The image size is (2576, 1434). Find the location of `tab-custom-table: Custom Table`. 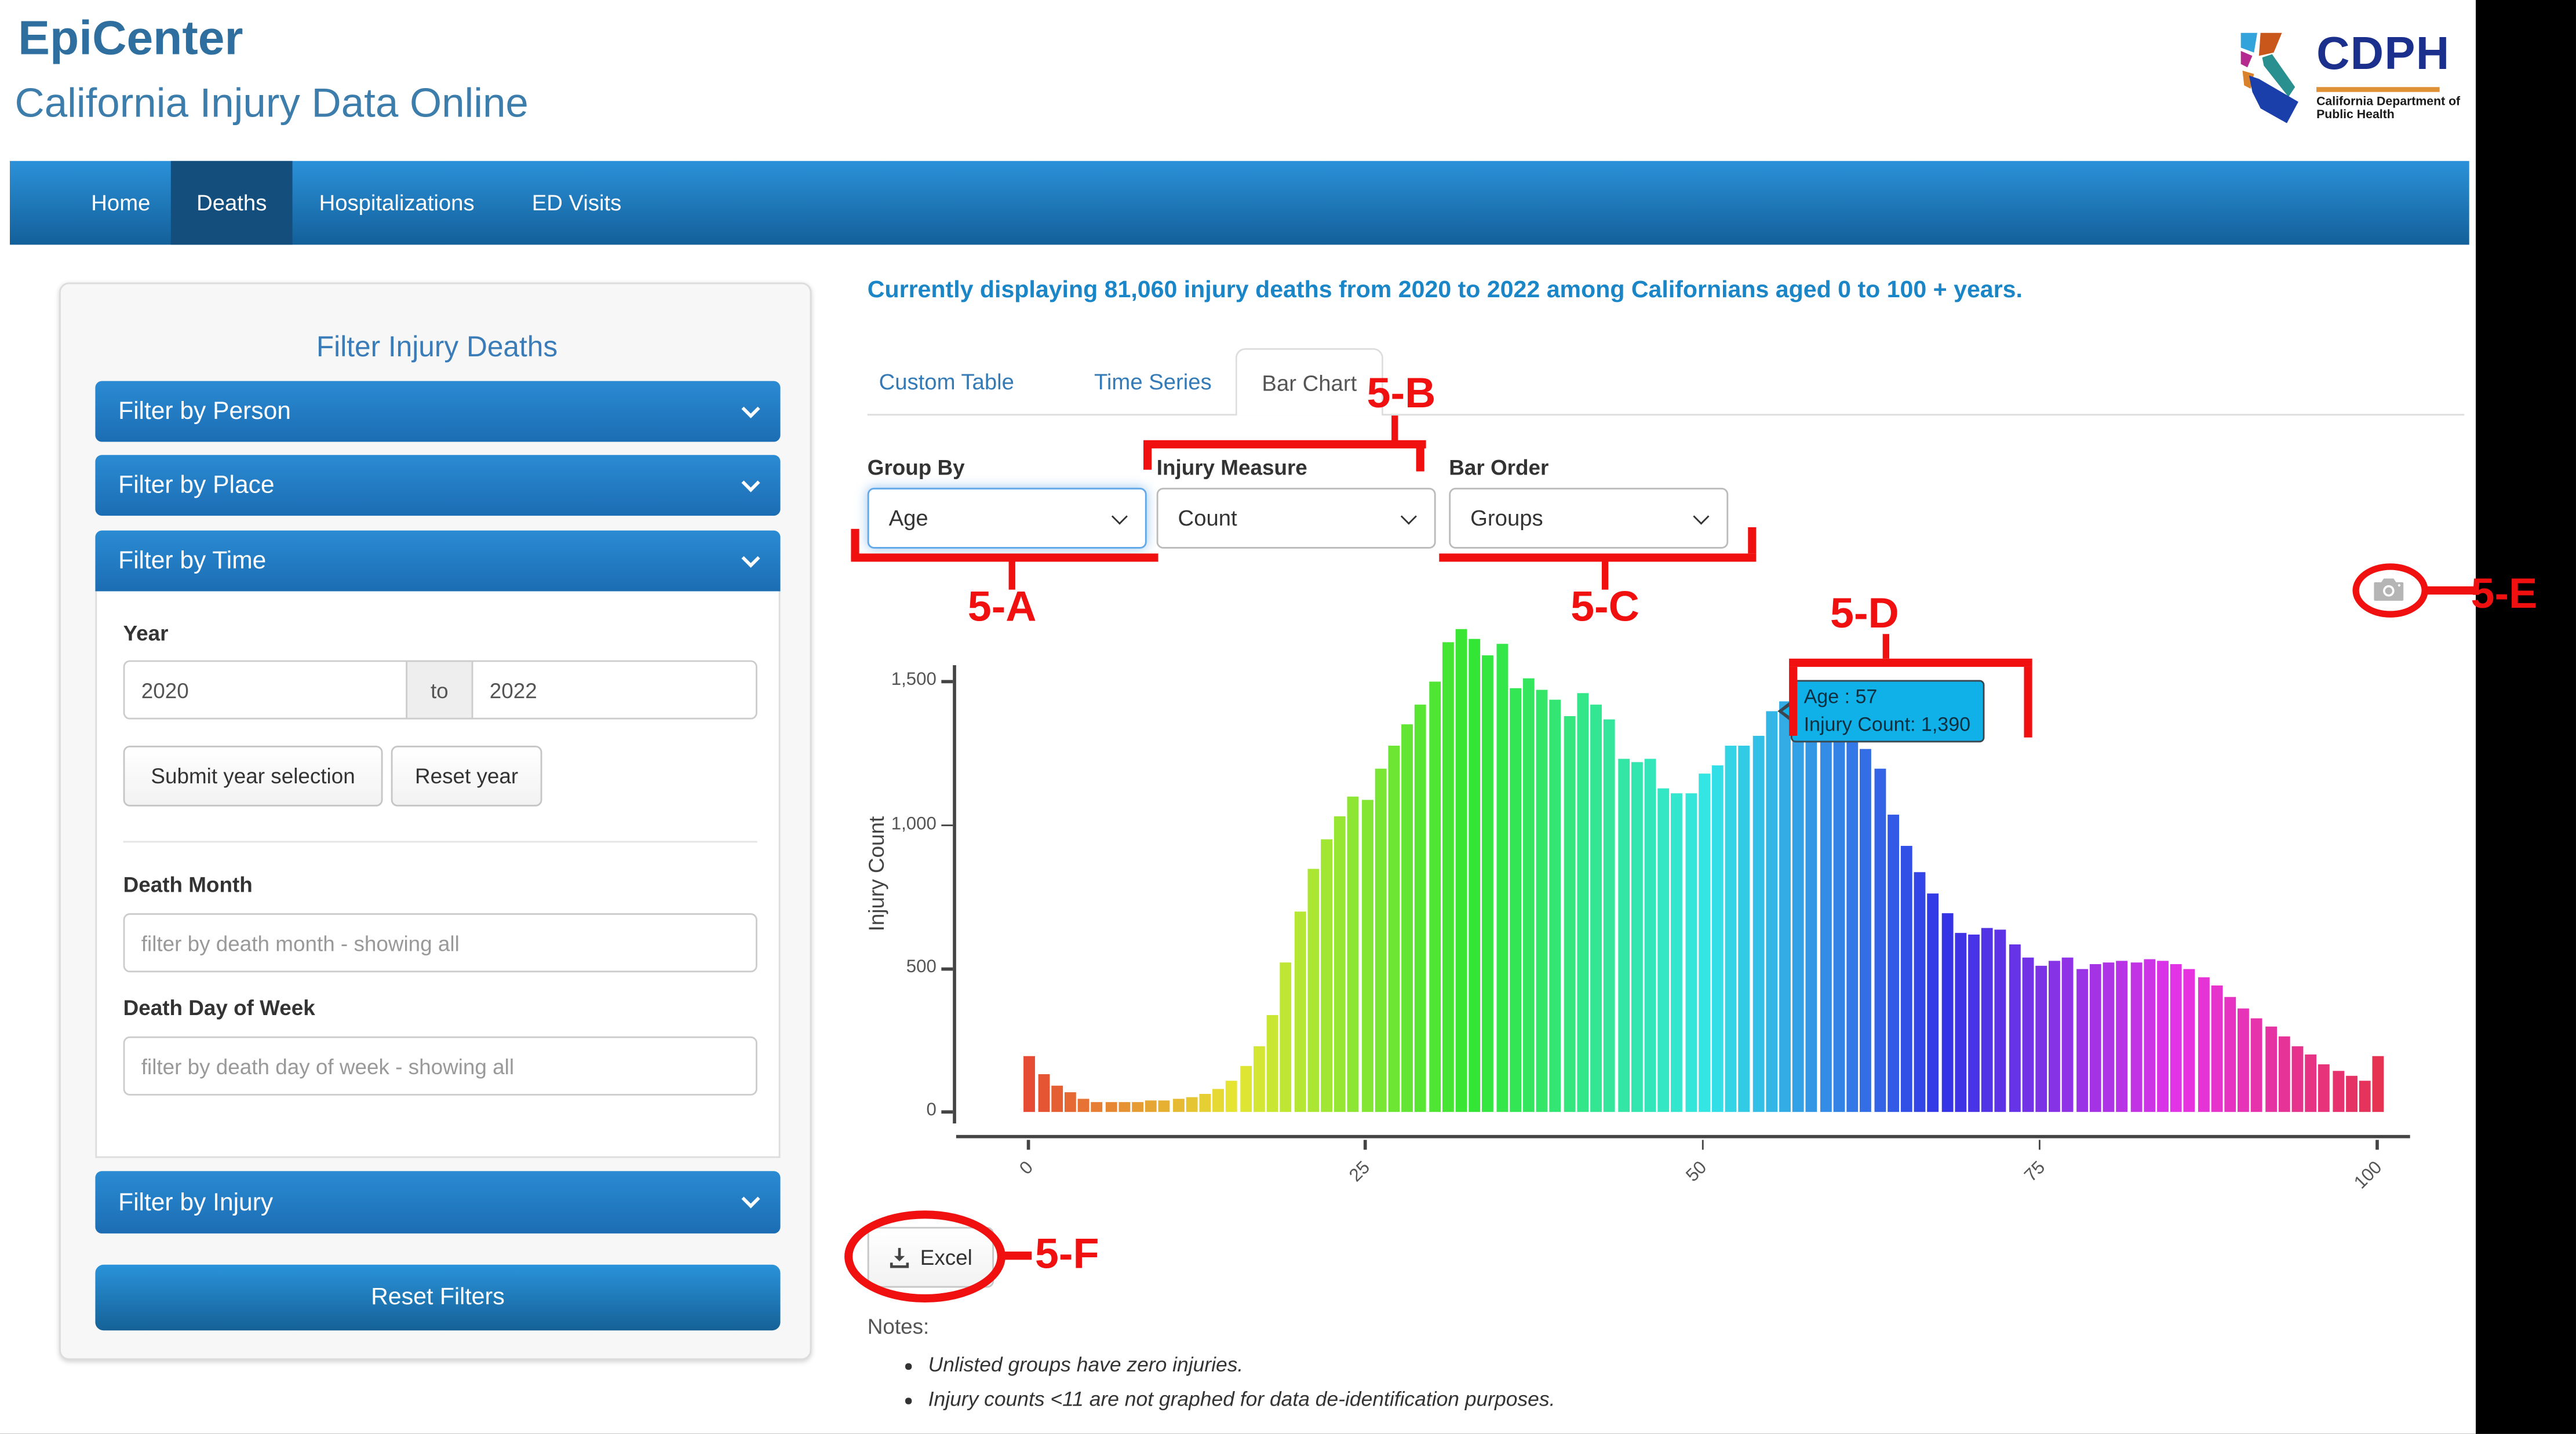

tab-custom-table: Custom Table is located at coordinates (946, 382).